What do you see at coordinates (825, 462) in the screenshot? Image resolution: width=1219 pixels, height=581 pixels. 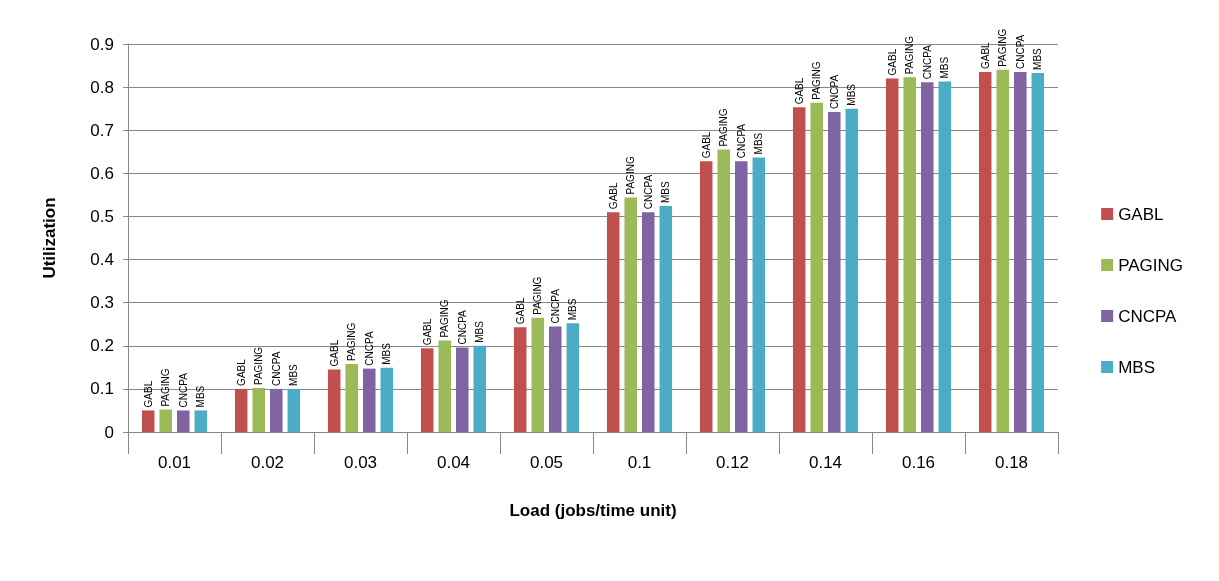 I see `x-tick-label: 0.14` at bounding box center [825, 462].